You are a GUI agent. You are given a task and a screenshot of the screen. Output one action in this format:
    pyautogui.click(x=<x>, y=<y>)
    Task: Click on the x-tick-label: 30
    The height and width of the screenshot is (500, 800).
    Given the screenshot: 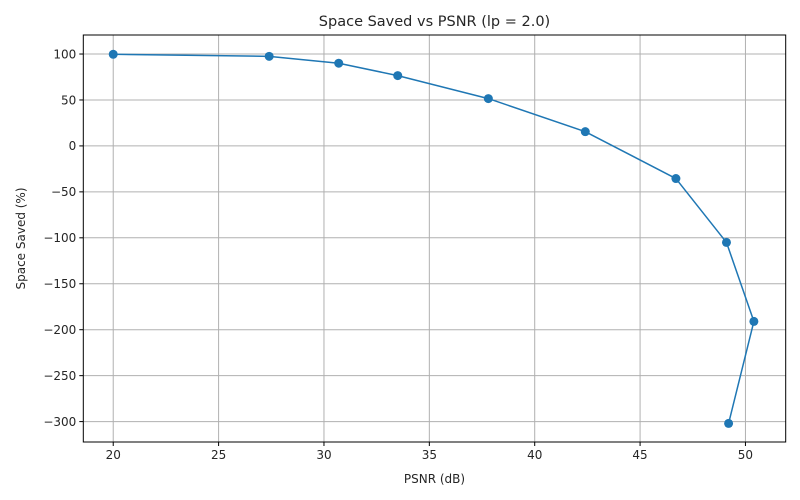 What is the action you would take?
    pyautogui.click(x=323, y=455)
    